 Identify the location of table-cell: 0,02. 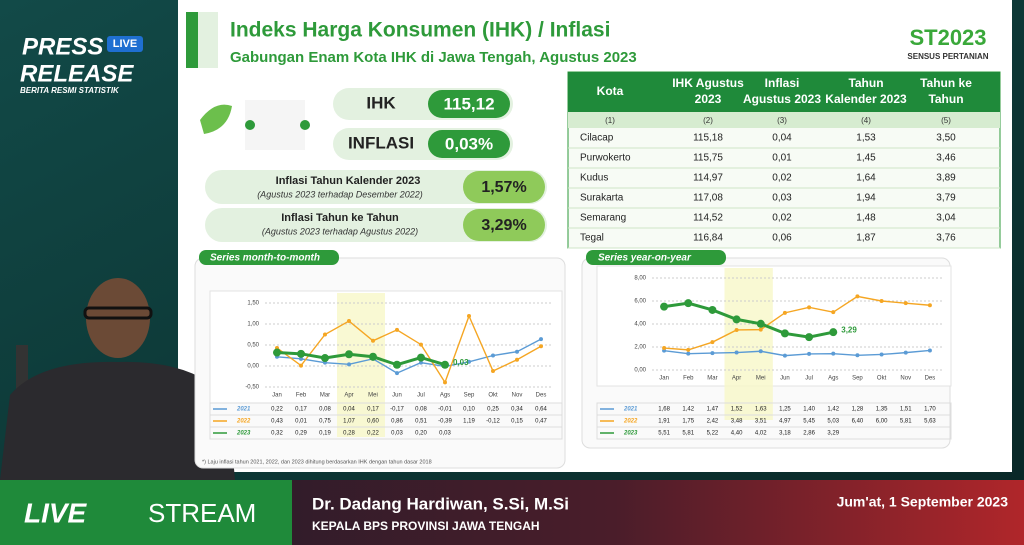
(782, 178).